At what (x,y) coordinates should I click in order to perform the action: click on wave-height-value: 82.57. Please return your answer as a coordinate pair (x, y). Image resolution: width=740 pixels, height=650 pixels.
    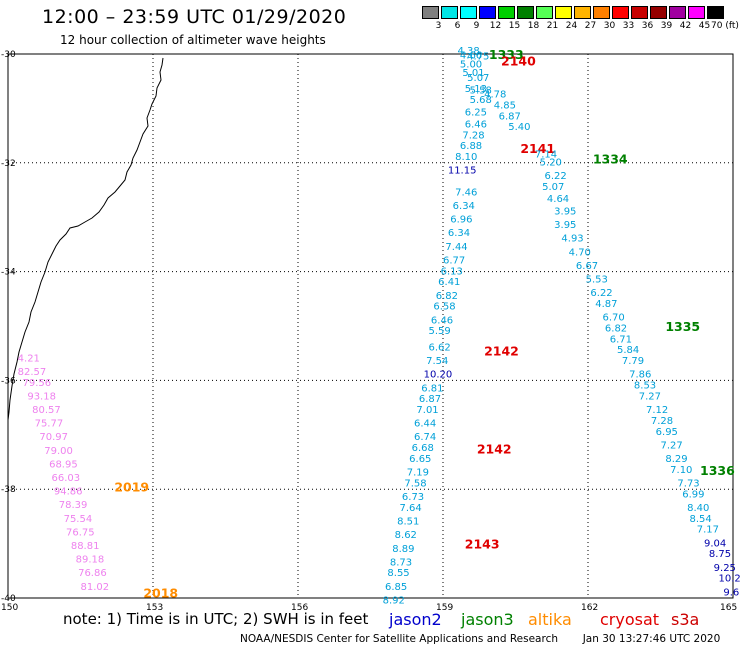
    Looking at the image, I should click on (32, 372).